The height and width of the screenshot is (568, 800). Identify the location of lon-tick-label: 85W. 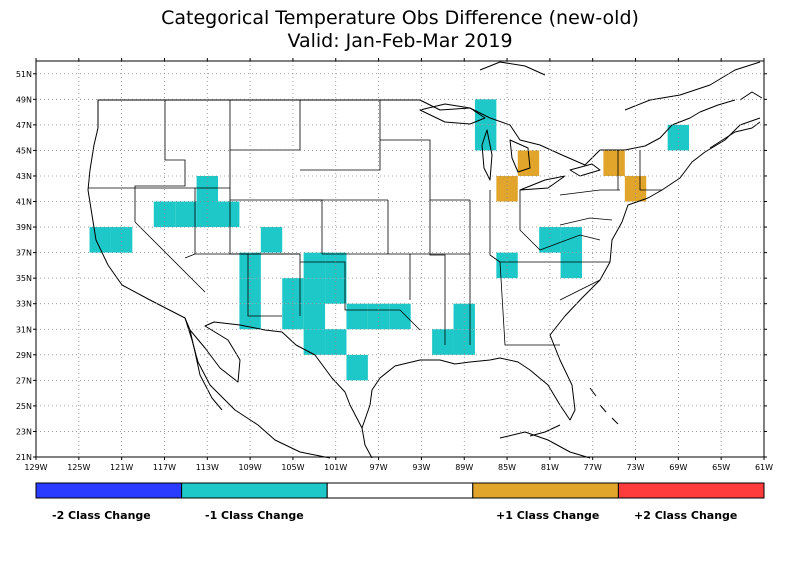
(507, 467).